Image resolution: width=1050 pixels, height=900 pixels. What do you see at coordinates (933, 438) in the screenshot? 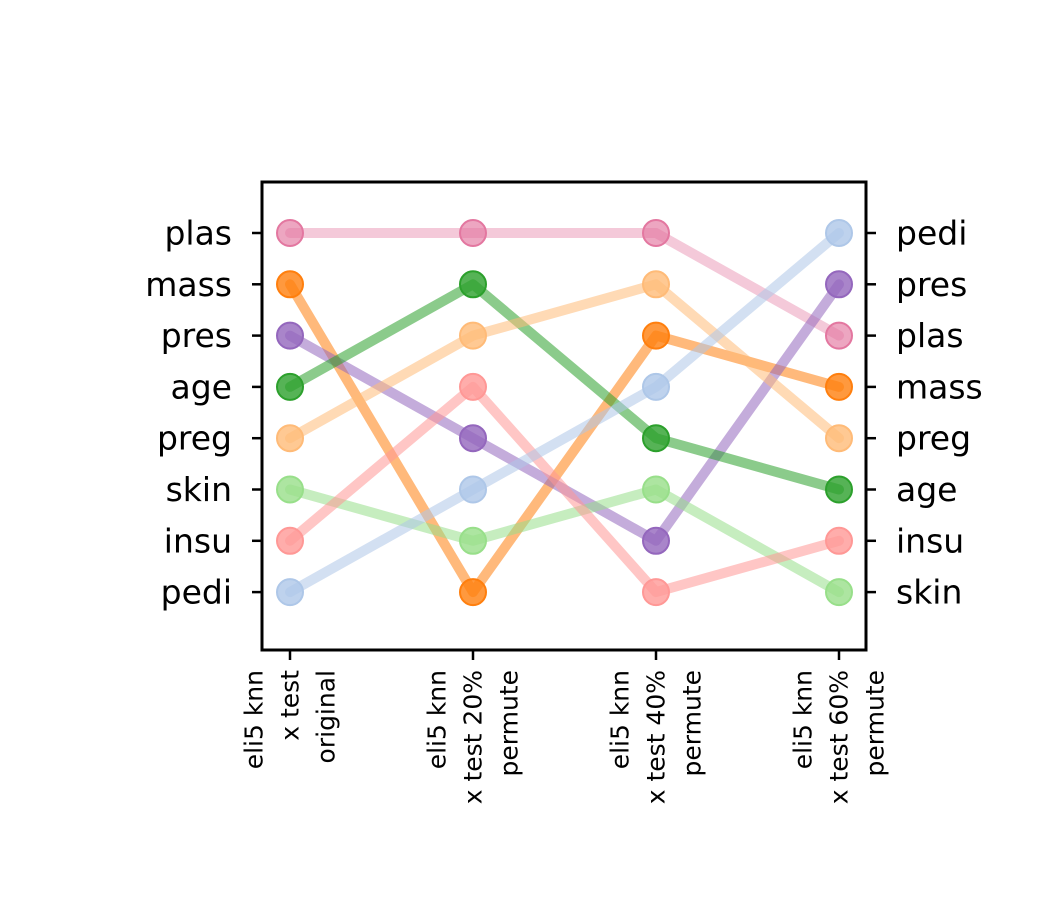
I see `right-tick-label: preg` at bounding box center [933, 438].